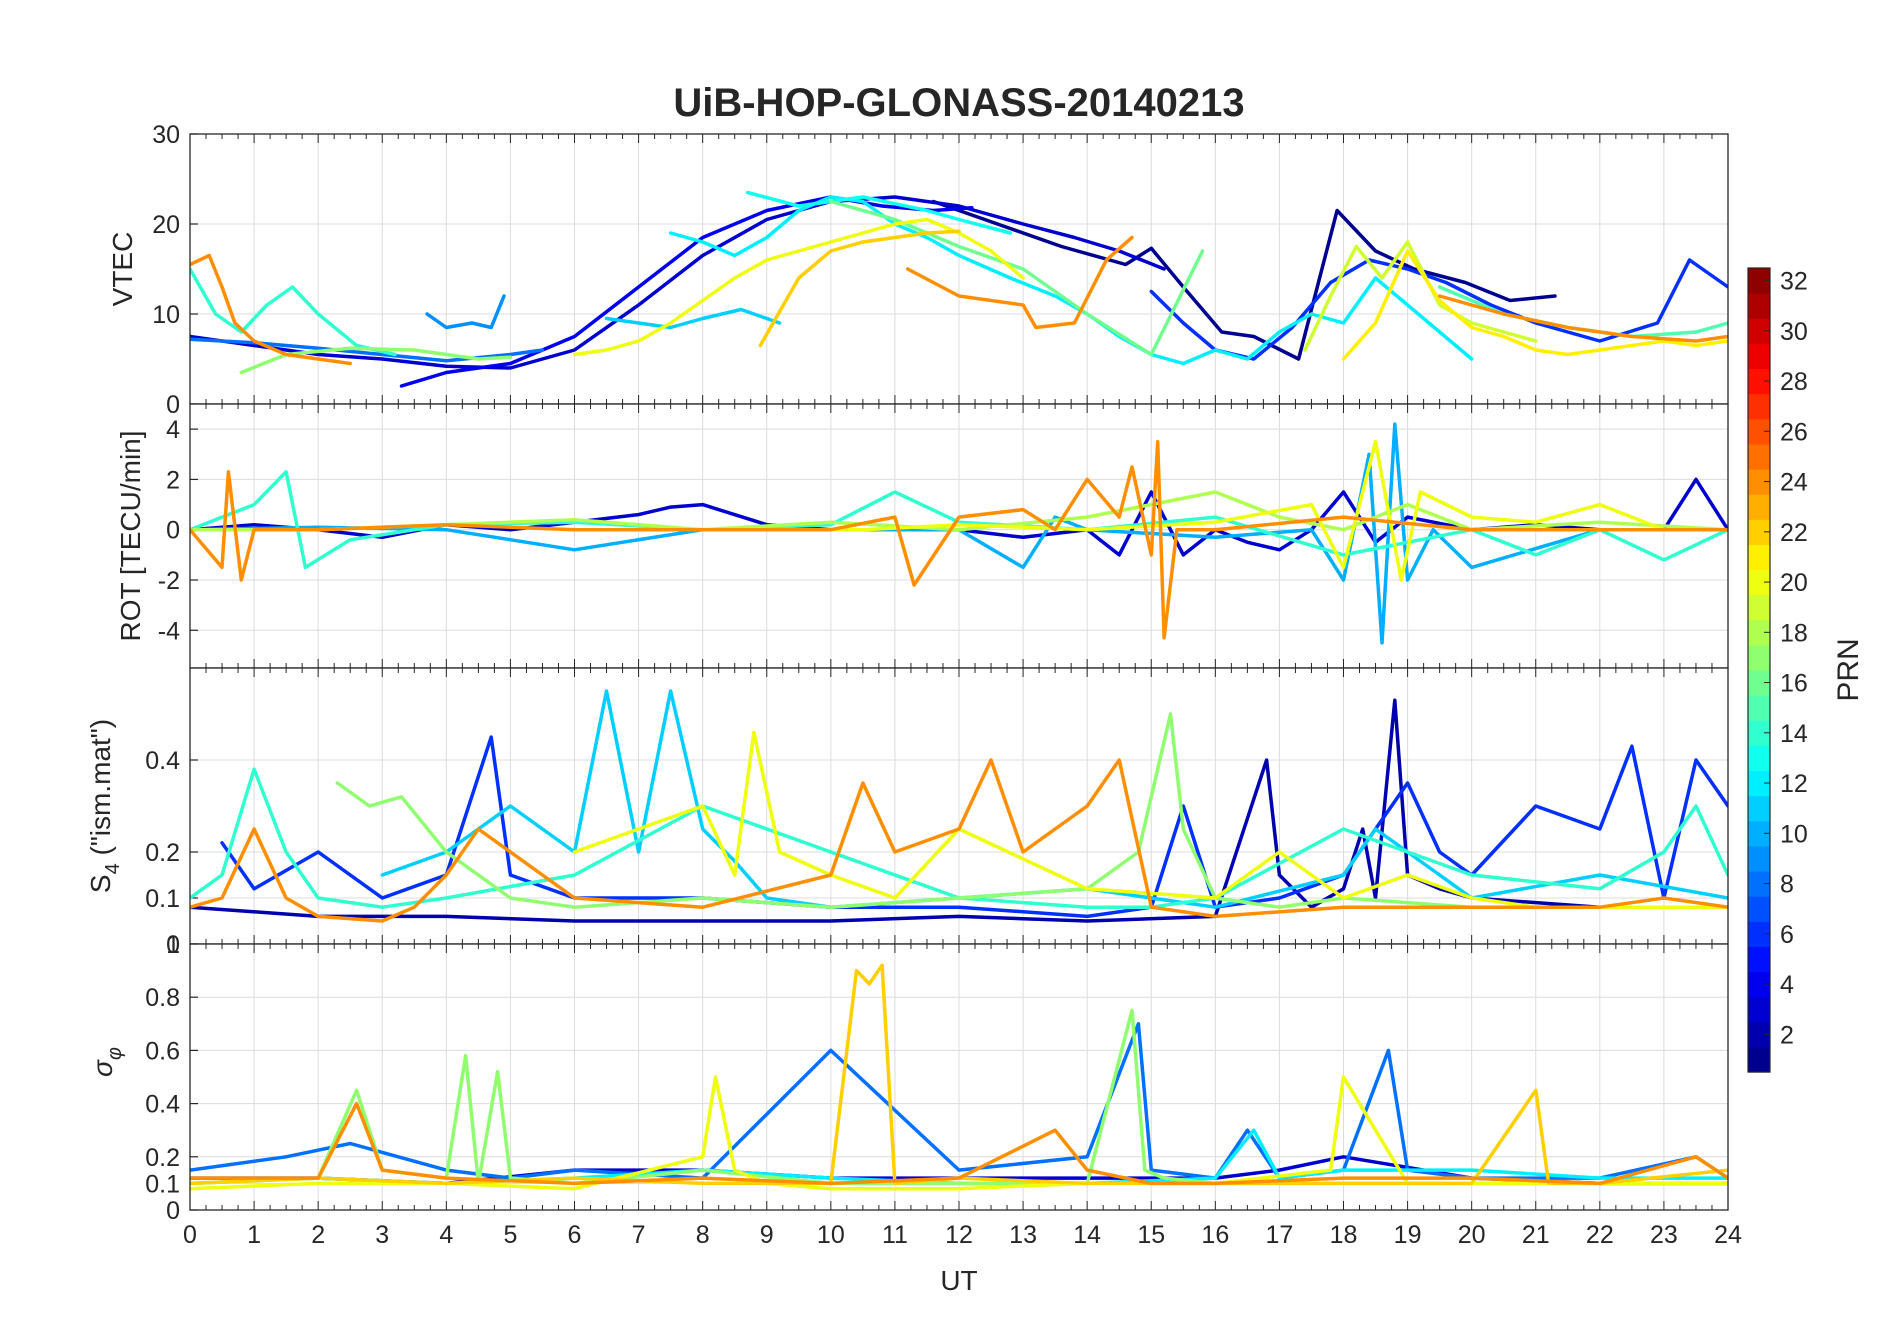  I want to click on colorbar-tick-label: 2, so click(1787, 1035).